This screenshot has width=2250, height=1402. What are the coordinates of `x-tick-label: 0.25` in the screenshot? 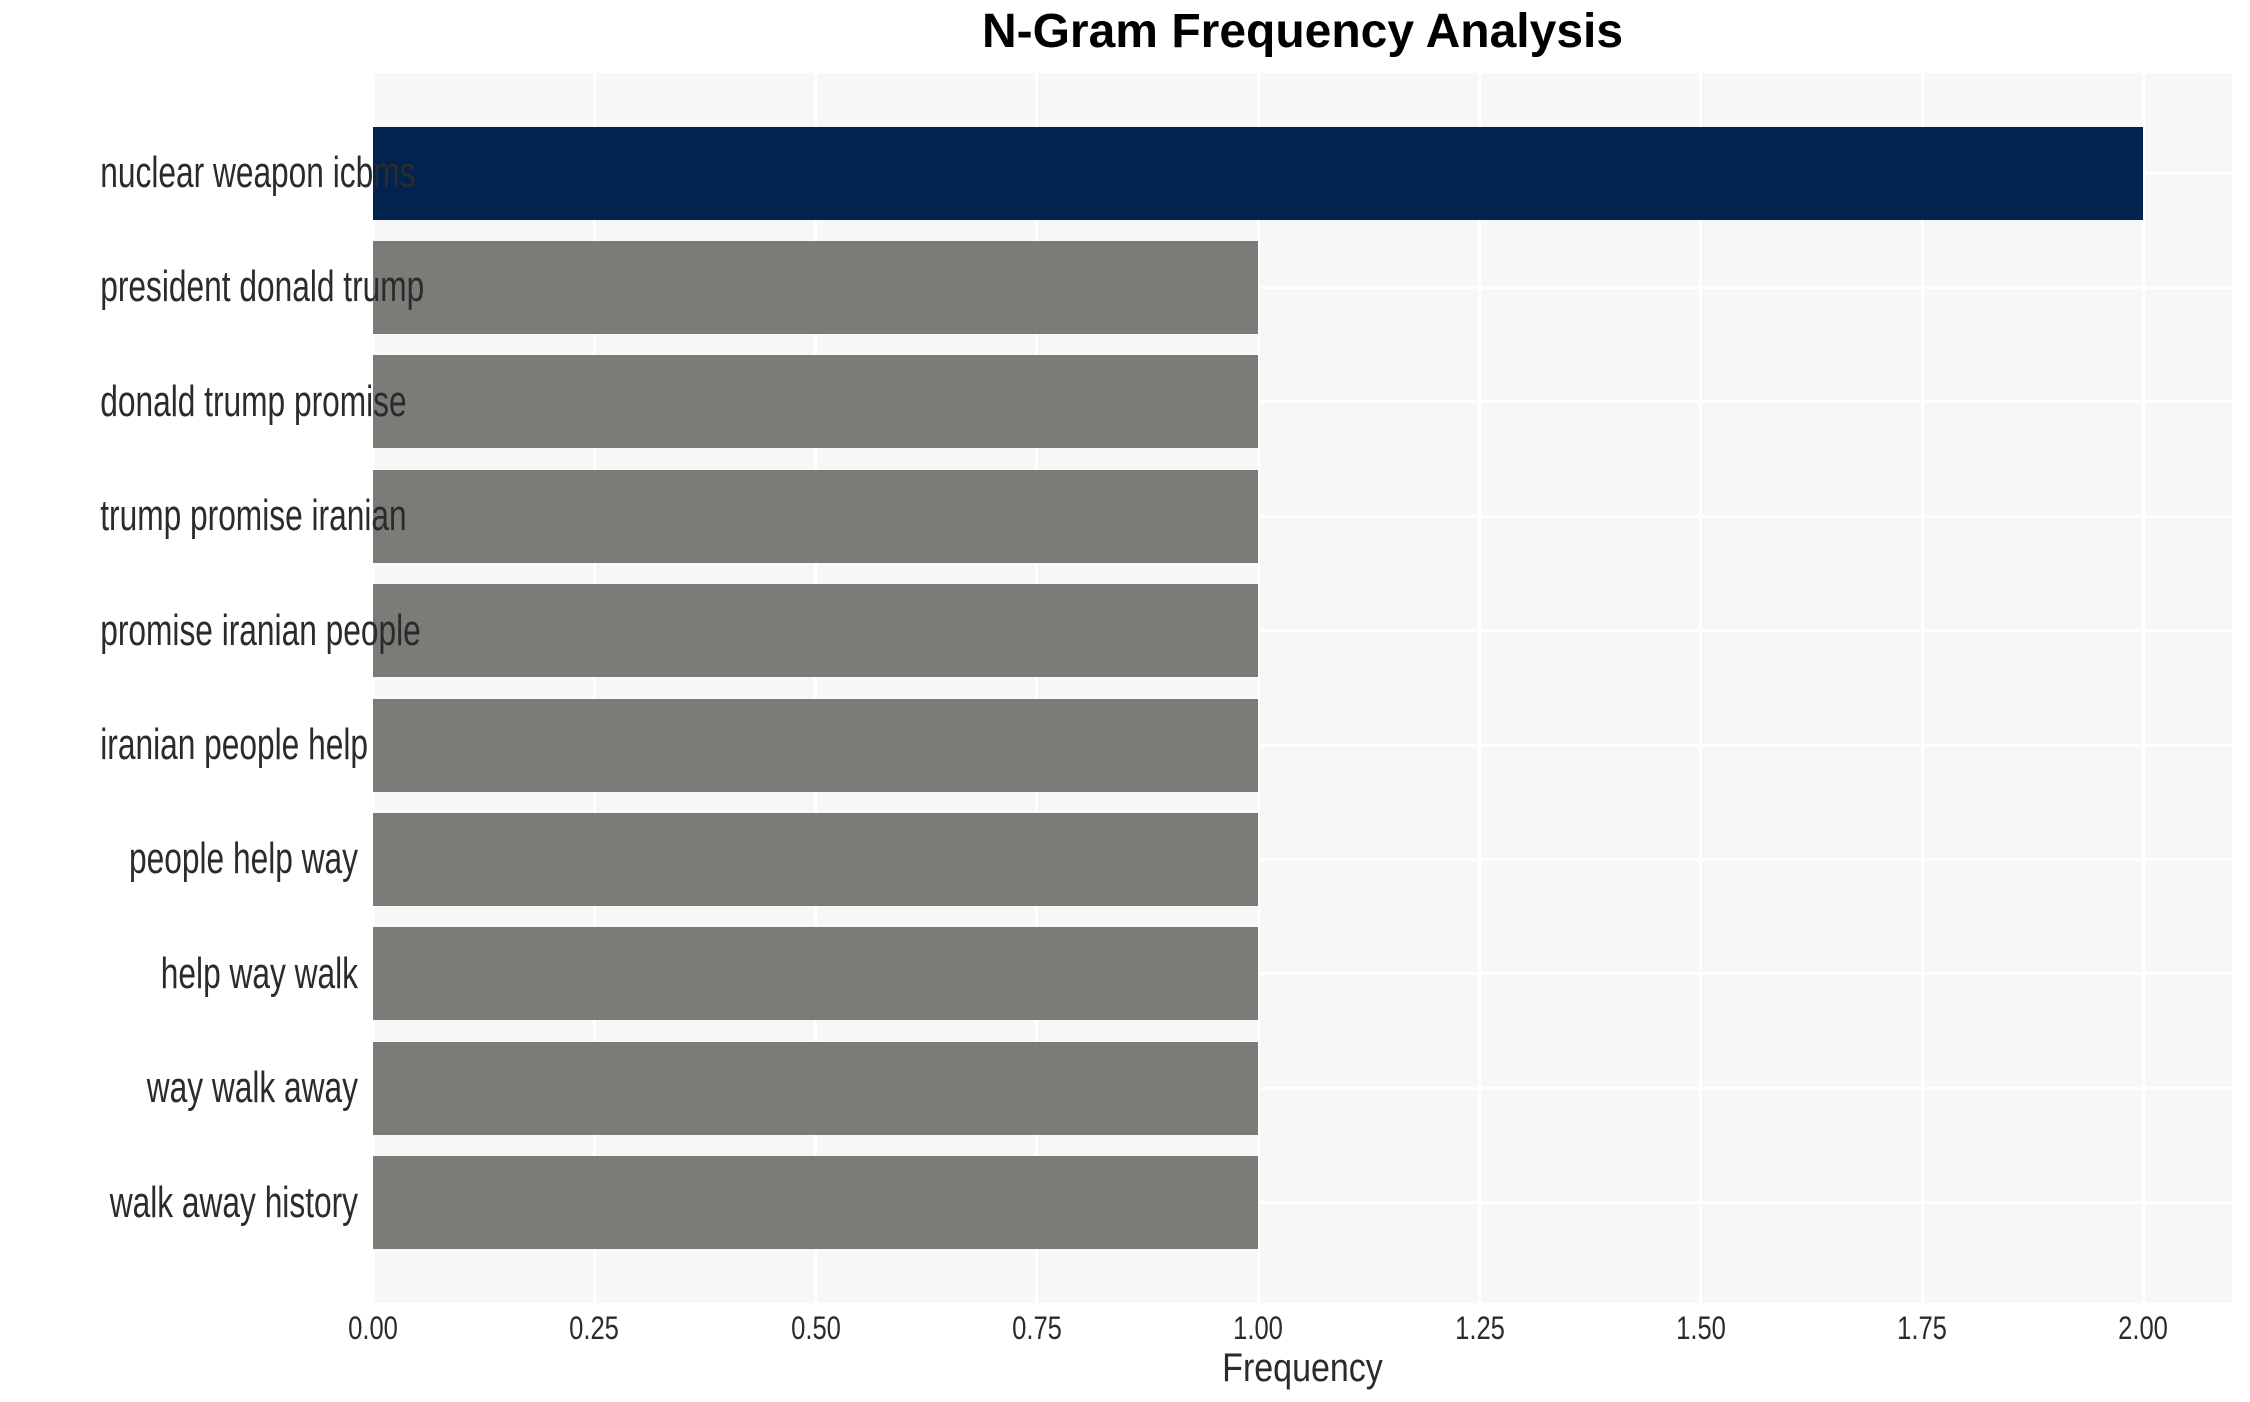 It's located at (594, 1328).